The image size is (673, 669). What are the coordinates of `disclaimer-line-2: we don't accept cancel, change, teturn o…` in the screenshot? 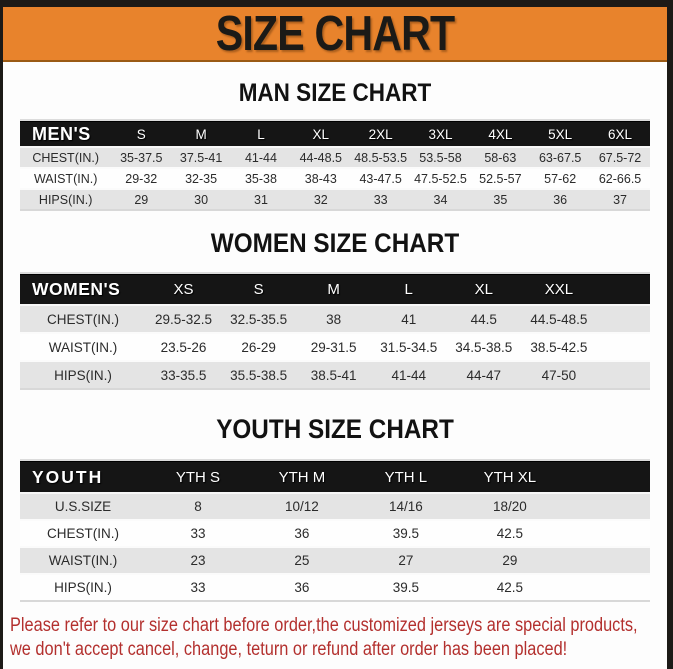 It's located at (289, 649).